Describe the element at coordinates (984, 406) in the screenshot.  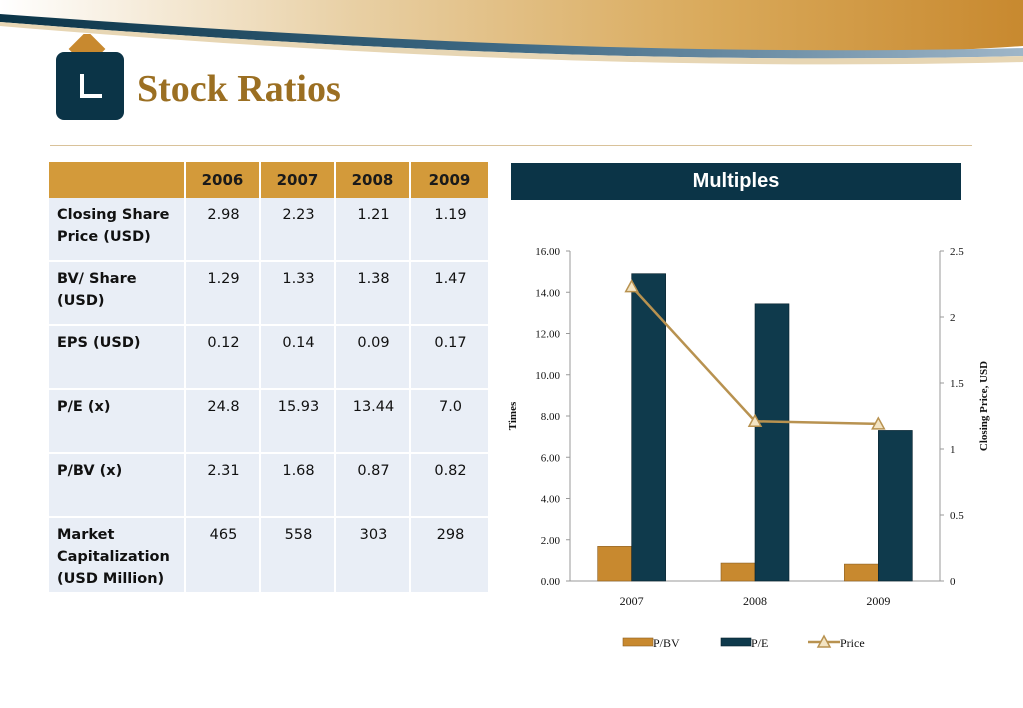
I see `y2-axis-title: Closing Price, USD` at that location.